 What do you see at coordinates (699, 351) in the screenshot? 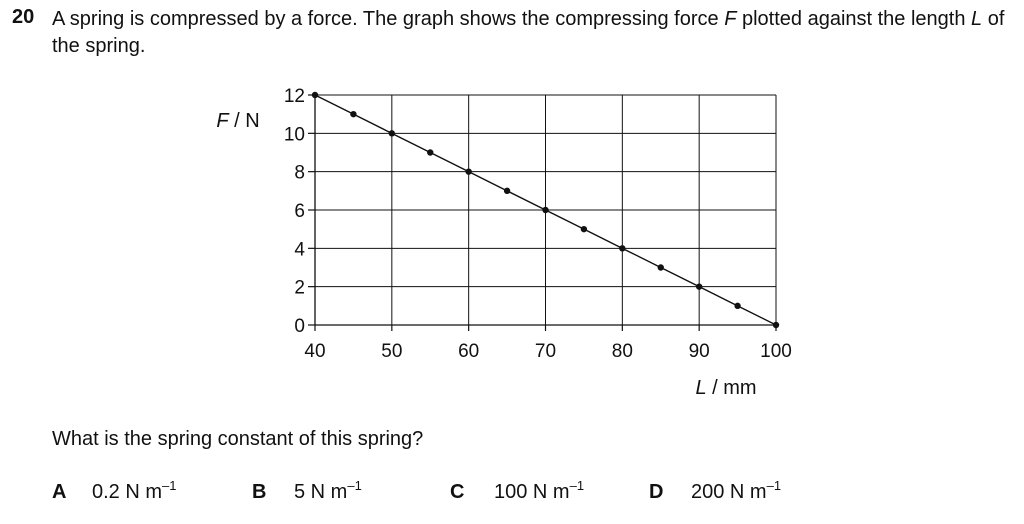
I see `x-tick-label: 90` at bounding box center [699, 351].